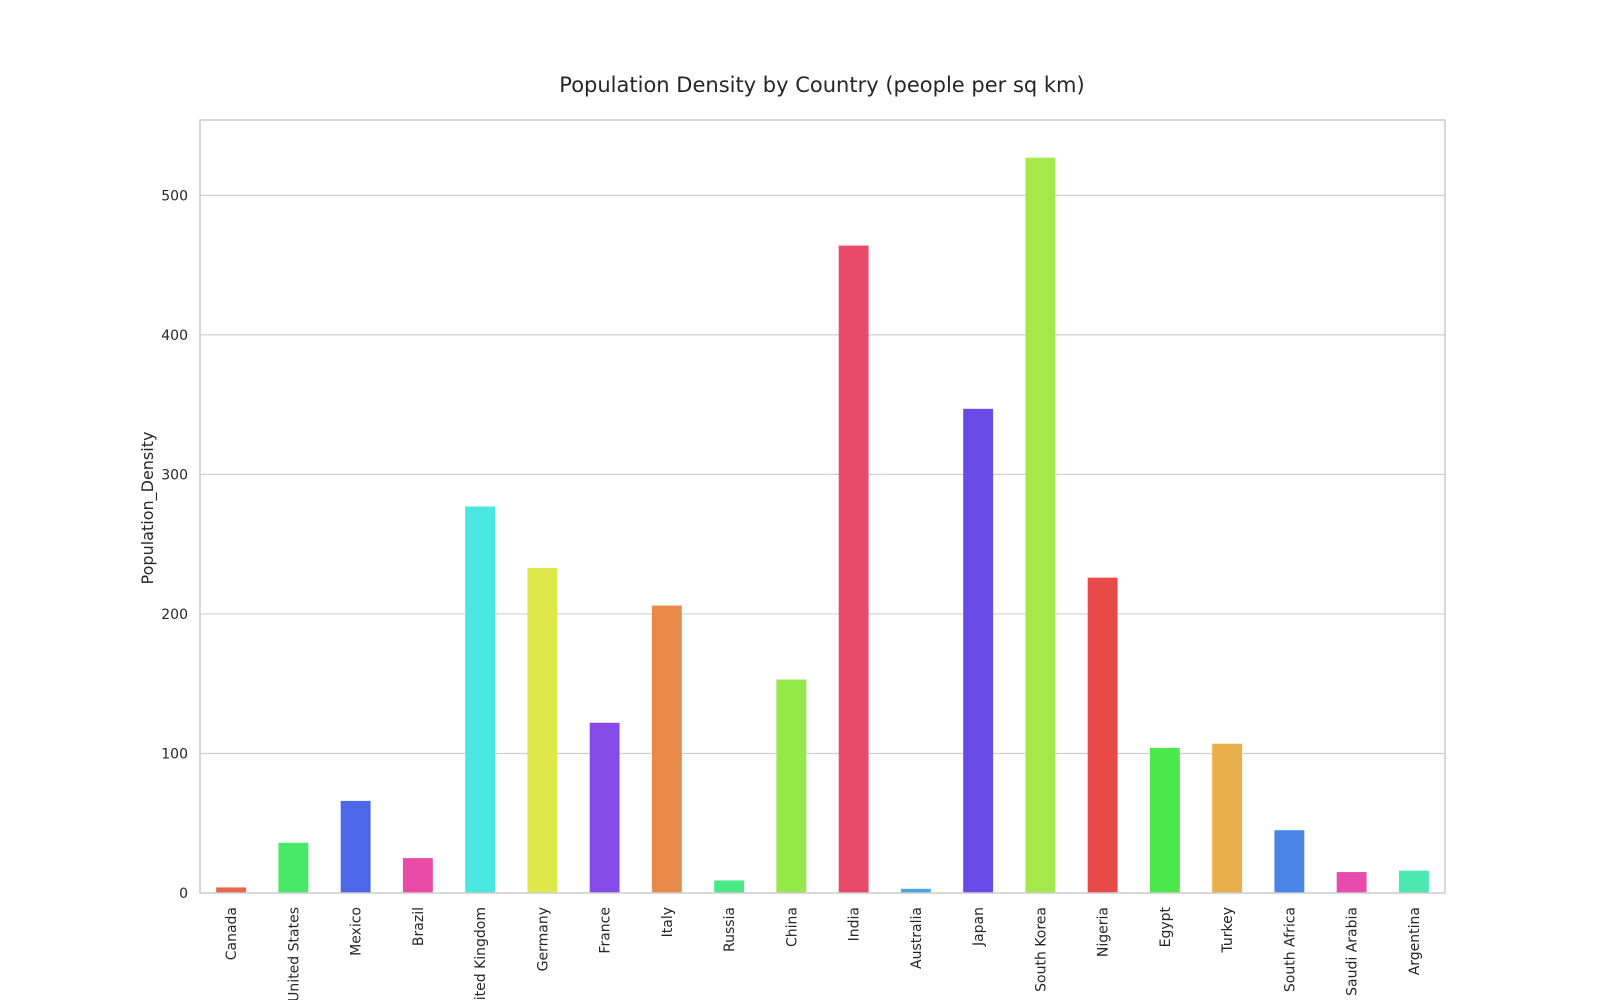  Describe the element at coordinates (1104, 932) in the screenshot. I see `x-tick-label: Nigeria` at that location.